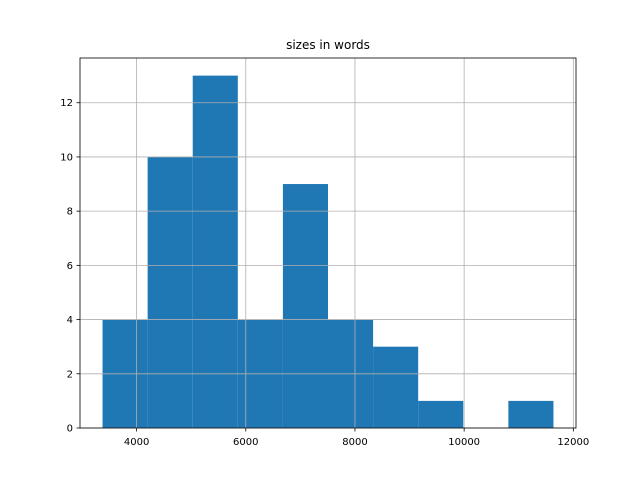 The image size is (640, 480). Describe the element at coordinates (70, 266) in the screenshot. I see `y-tick-label: 6` at that location.